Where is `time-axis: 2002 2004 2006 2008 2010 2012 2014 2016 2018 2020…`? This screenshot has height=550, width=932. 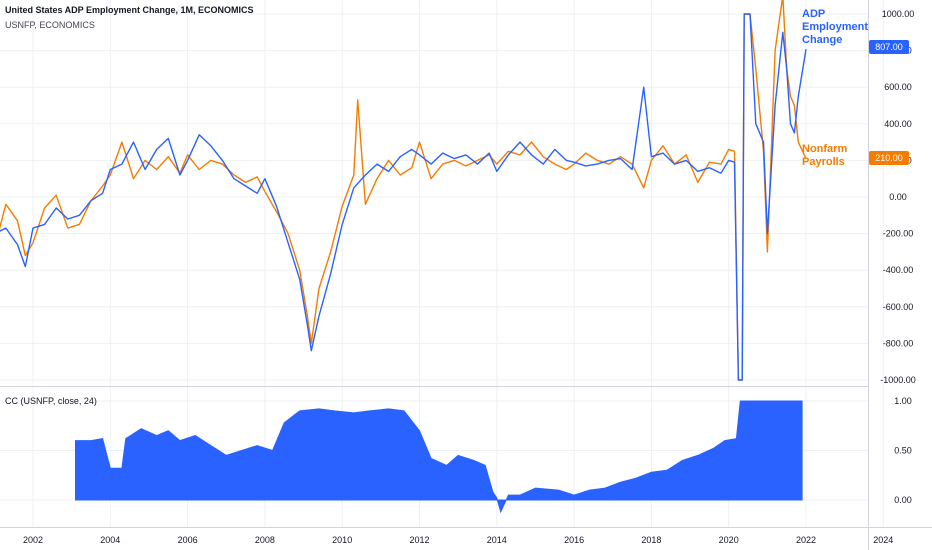 time-axis: 2002 2004 2006 2008 2010 2012 2014 2016 2018 2020… is located at coordinates (458, 540).